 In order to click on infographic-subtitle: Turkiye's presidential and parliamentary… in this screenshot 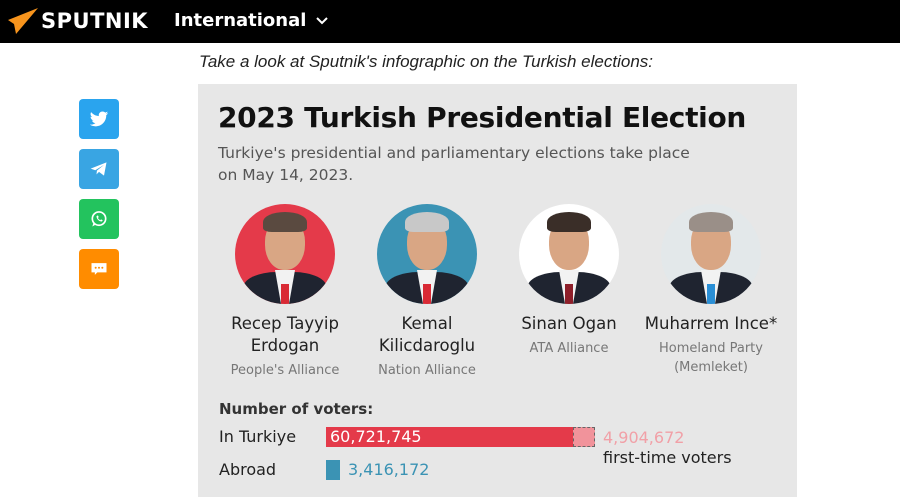, I will do `click(454, 164)`.